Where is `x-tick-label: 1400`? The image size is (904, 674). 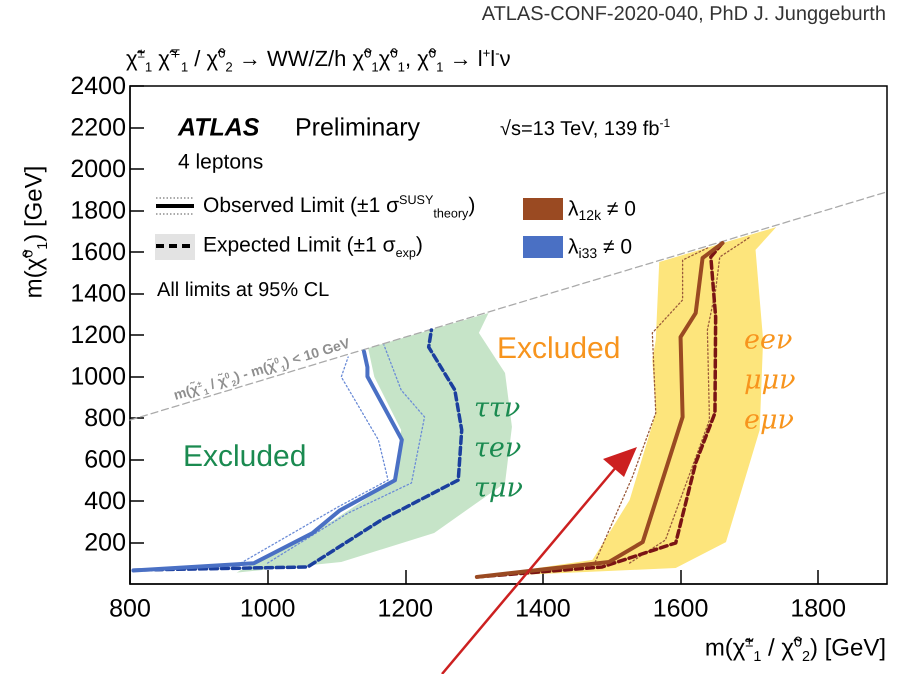
x-tick-label: 1400 is located at coordinates (543, 608).